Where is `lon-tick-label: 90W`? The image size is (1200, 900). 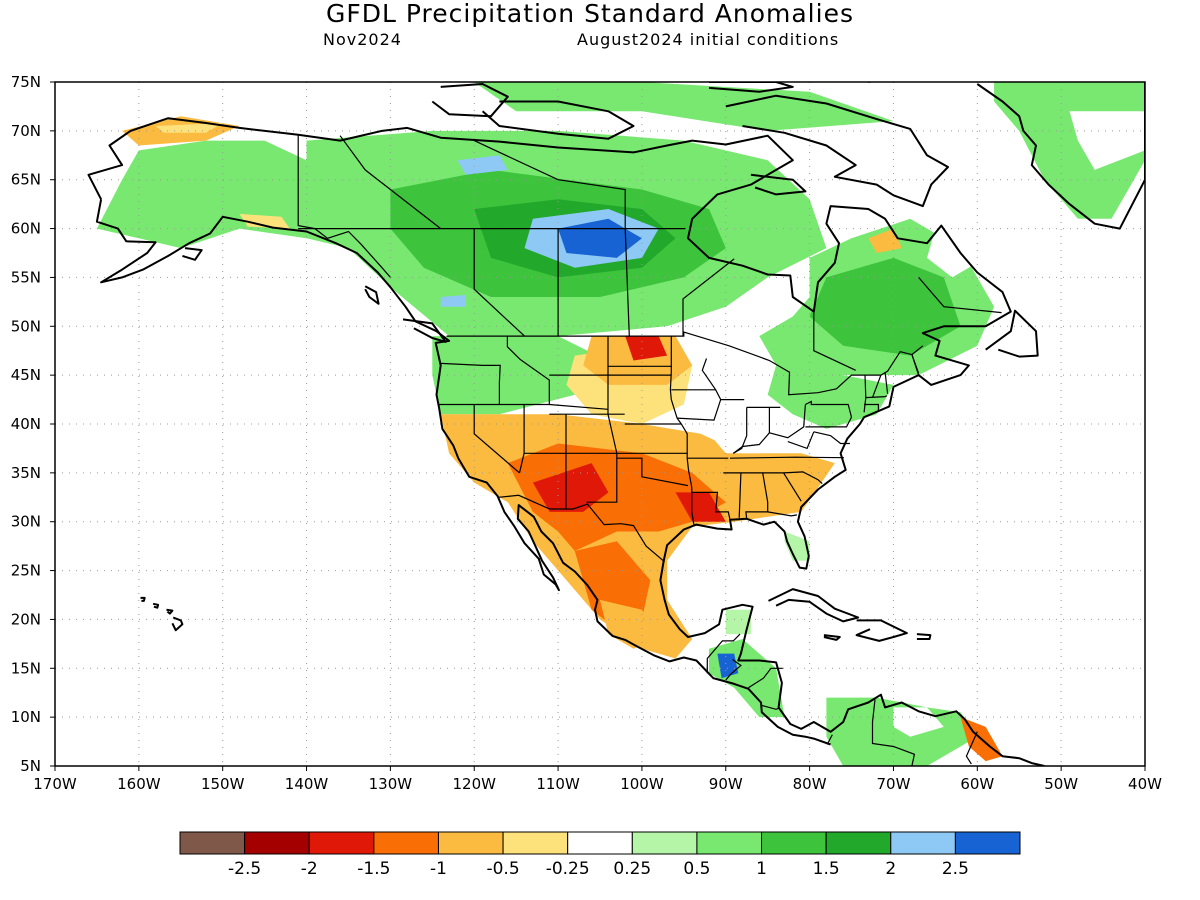 lon-tick-label: 90W is located at coordinates (726, 784).